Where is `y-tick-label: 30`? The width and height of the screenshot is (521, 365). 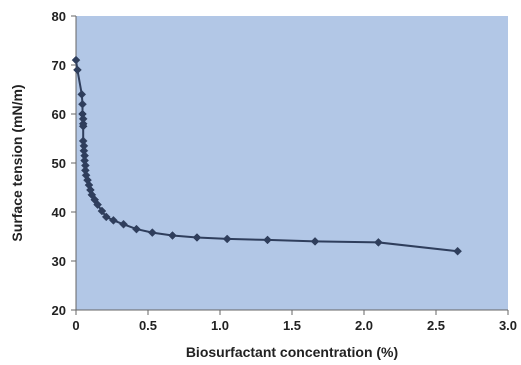 y-tick-label: 30 is located at coordinates (59, 261).